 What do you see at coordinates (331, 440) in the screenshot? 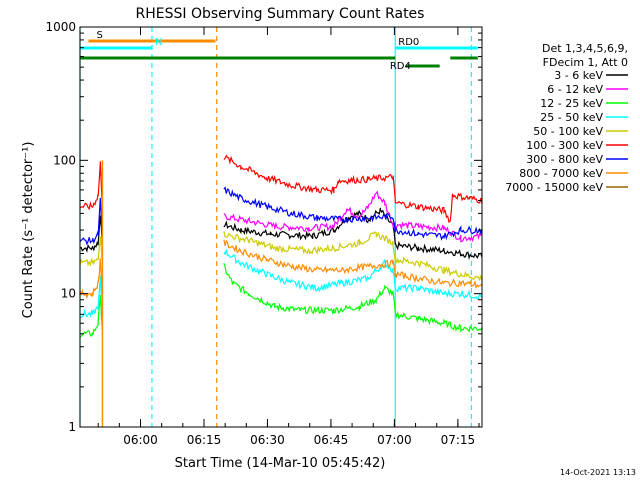
I see `x-tick-label-06-45: 06:45` at bounding box center [331, 440].